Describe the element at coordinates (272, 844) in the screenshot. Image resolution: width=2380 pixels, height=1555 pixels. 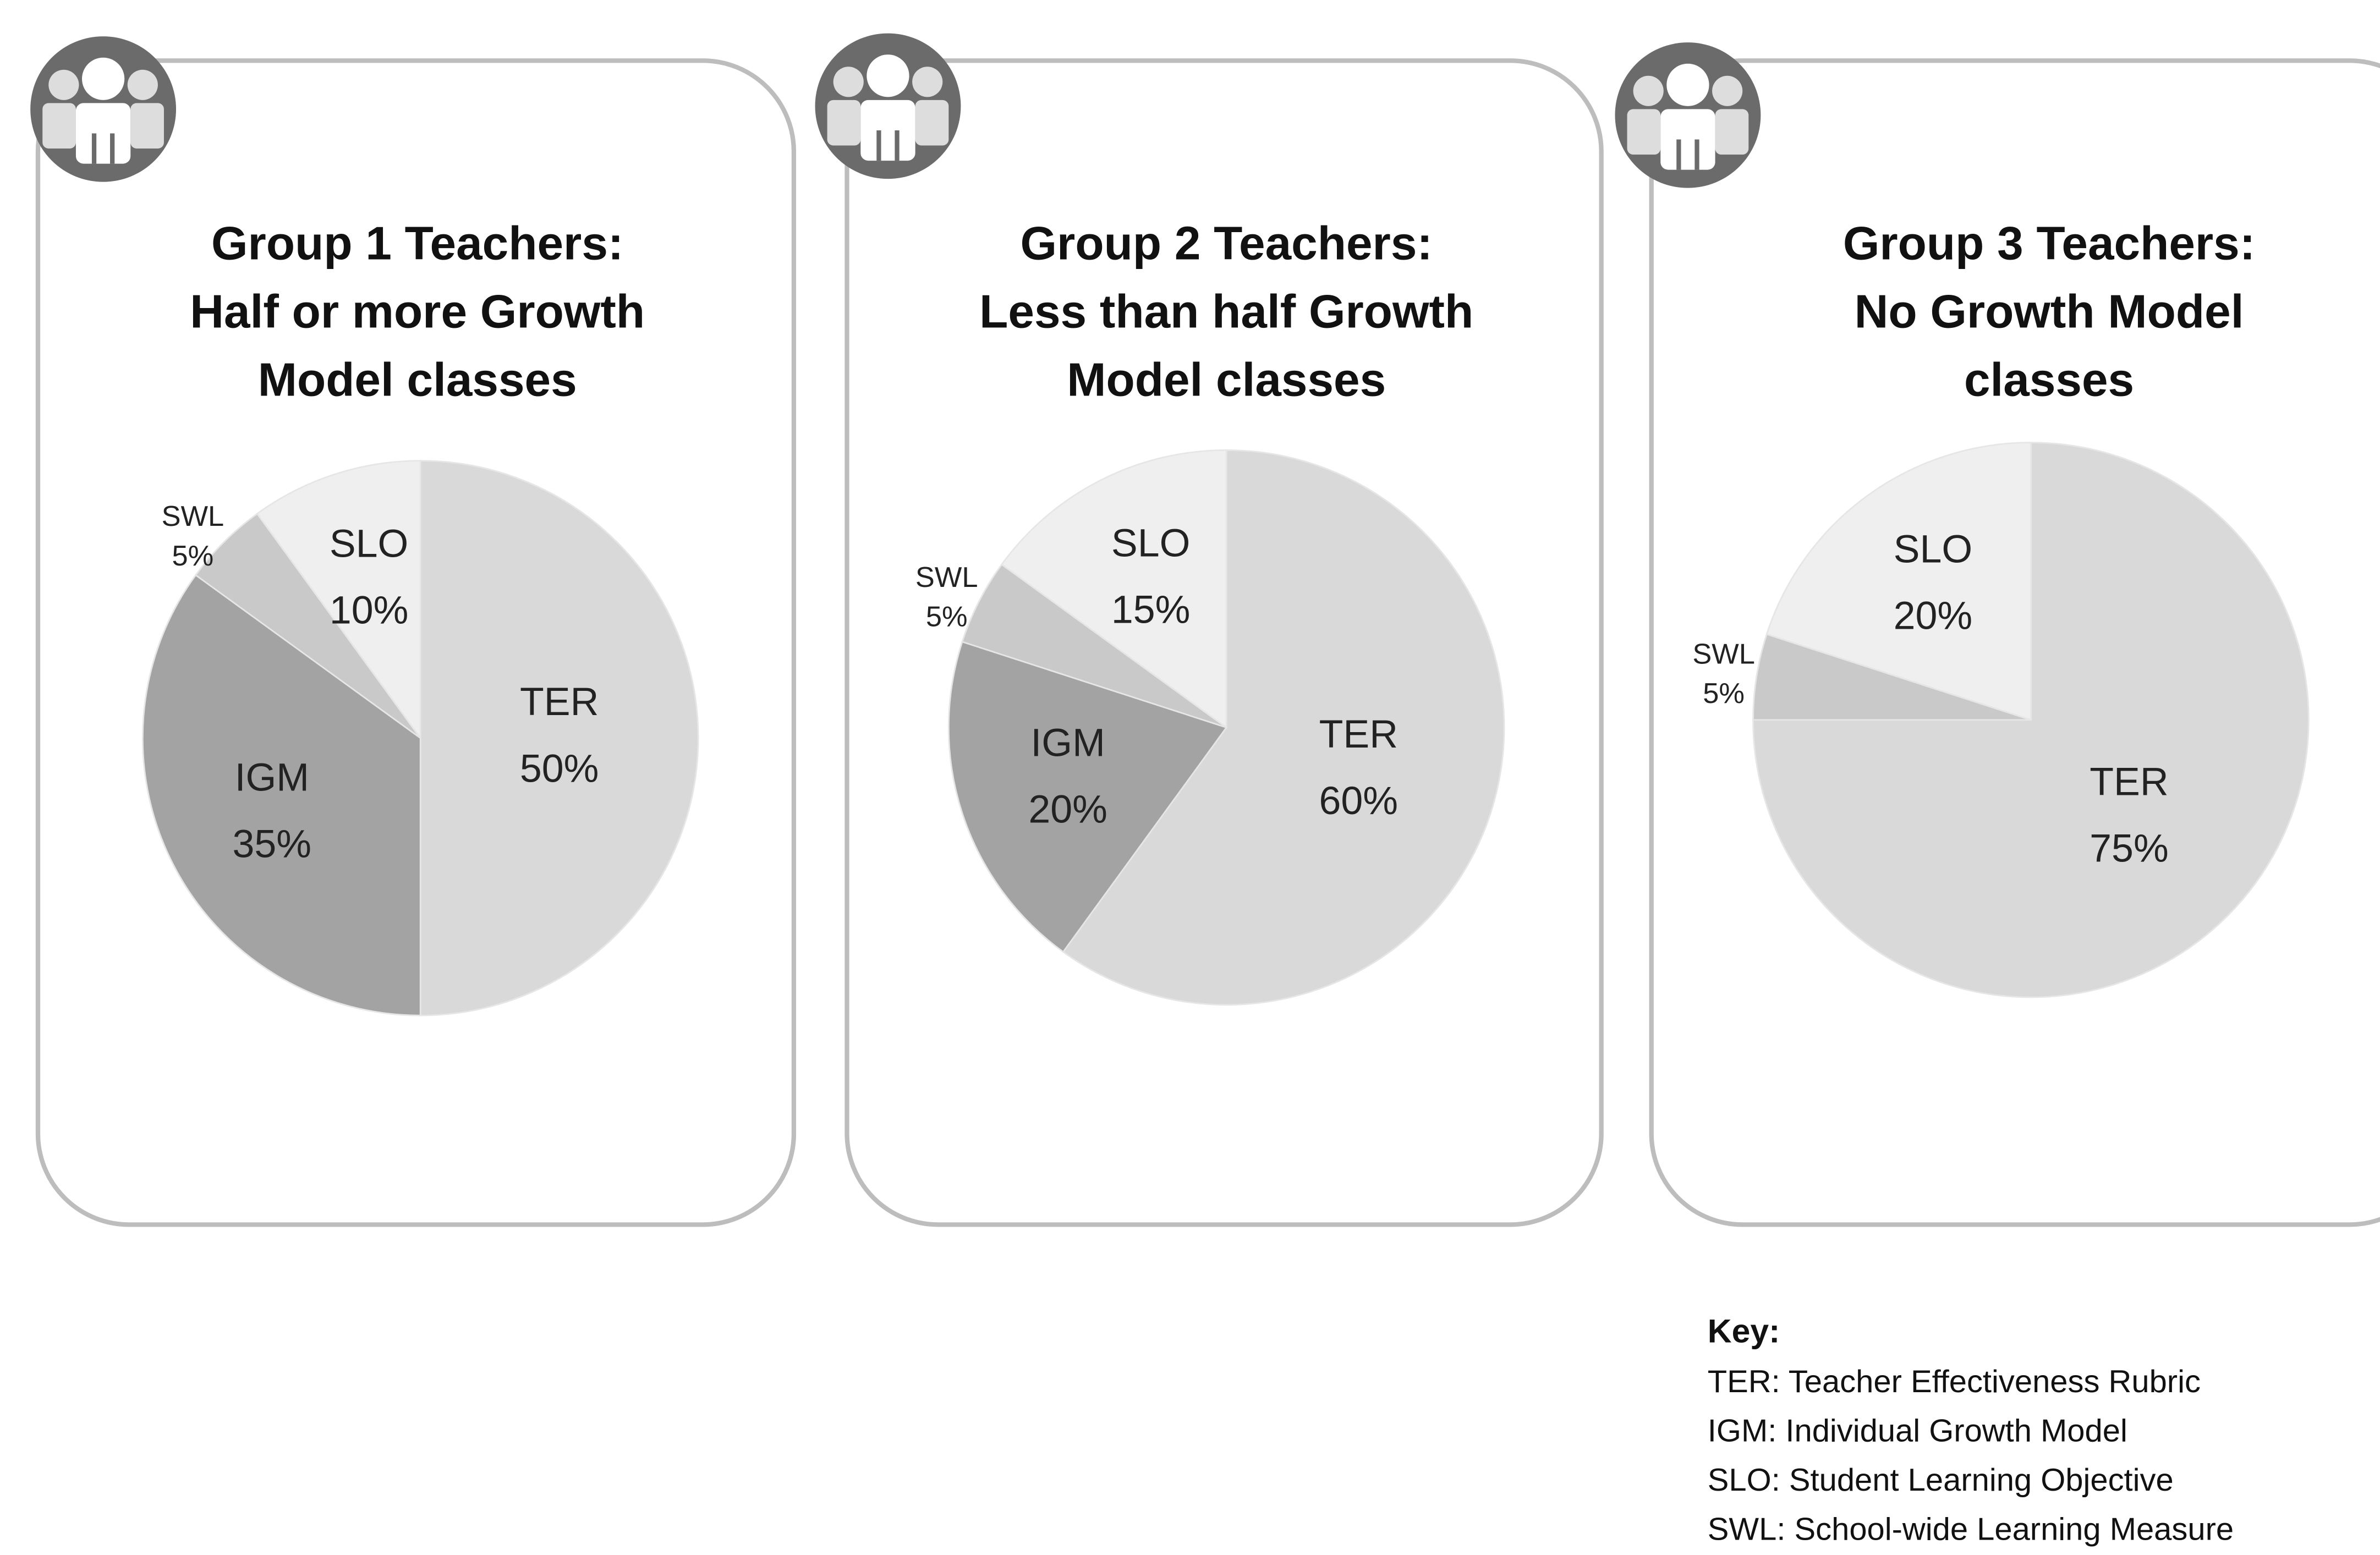
I see `slice-value-label: 35%` at that location.